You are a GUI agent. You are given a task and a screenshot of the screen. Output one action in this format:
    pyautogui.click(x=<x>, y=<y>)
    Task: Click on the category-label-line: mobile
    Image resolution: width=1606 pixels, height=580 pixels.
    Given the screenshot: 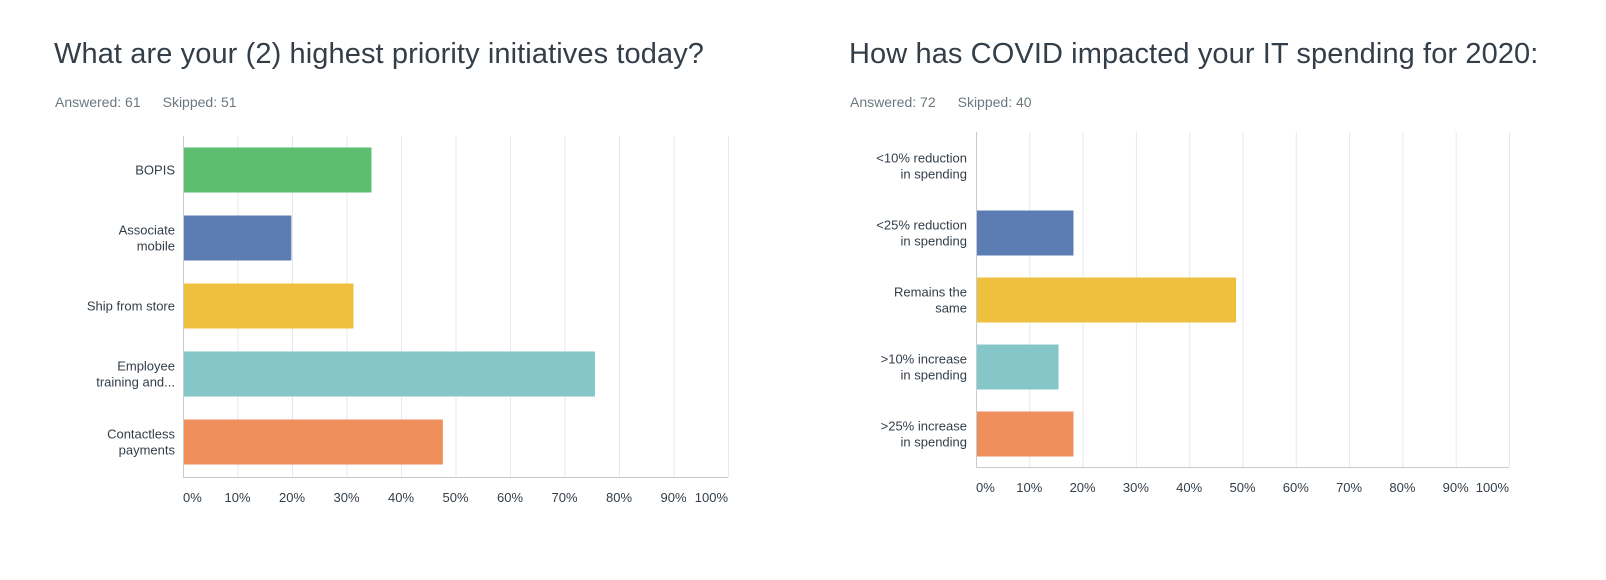 What is the action you would take?
    pyautogui.click(x=156, y=246)
    